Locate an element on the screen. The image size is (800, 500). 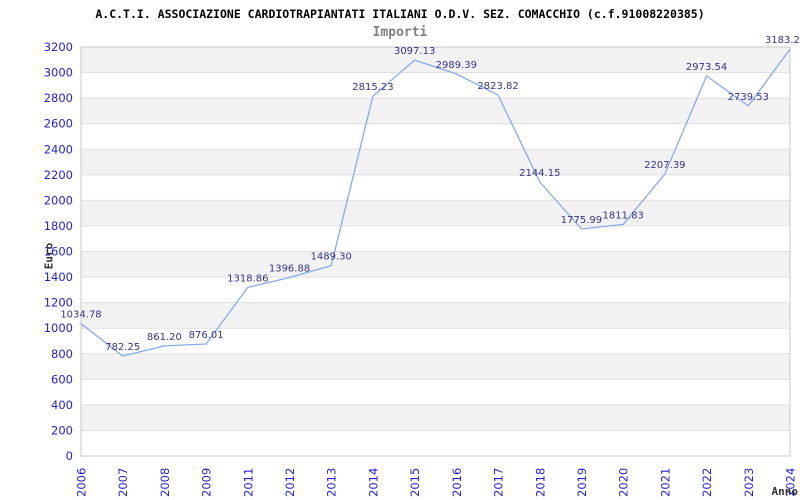
x-tick-label: 2008 is located at coordinates (165, 482).